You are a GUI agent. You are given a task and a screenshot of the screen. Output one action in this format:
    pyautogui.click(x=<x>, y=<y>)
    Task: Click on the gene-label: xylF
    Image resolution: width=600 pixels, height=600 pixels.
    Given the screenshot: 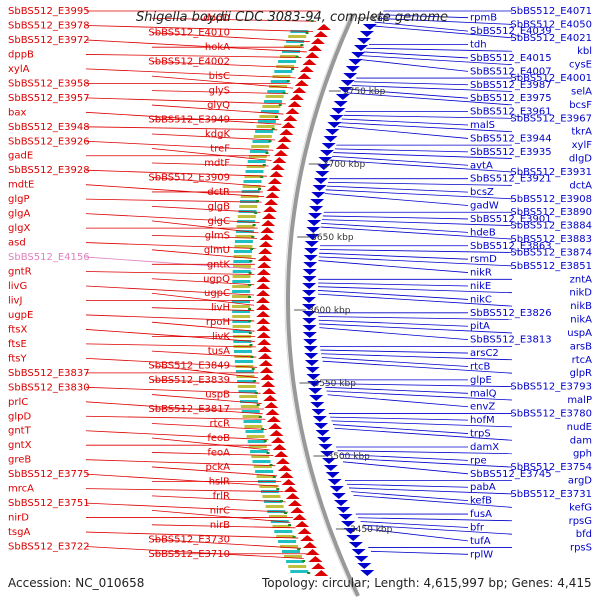 What is the action you would take?
    pyautogui.click(x=582, y=145)
    